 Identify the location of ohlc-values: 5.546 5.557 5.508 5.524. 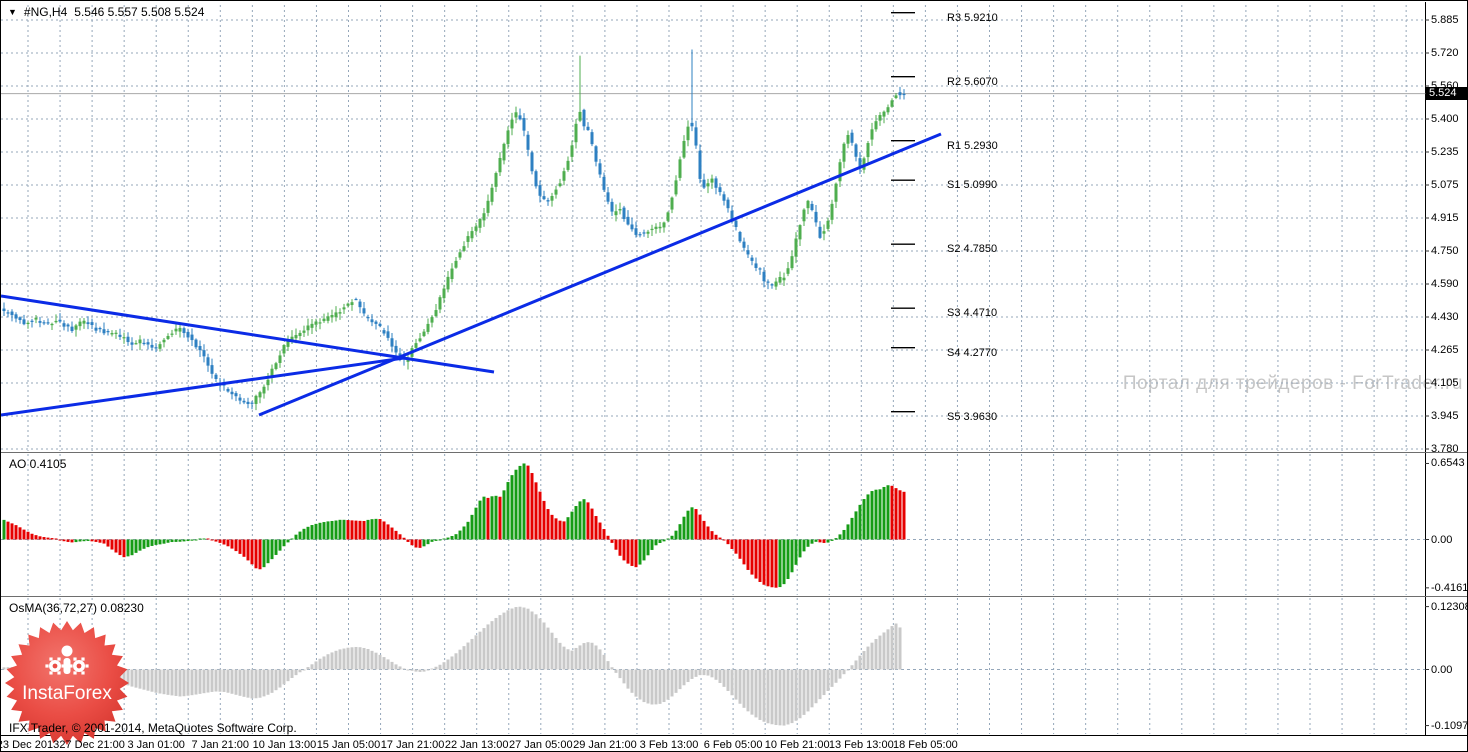
(139, 12).